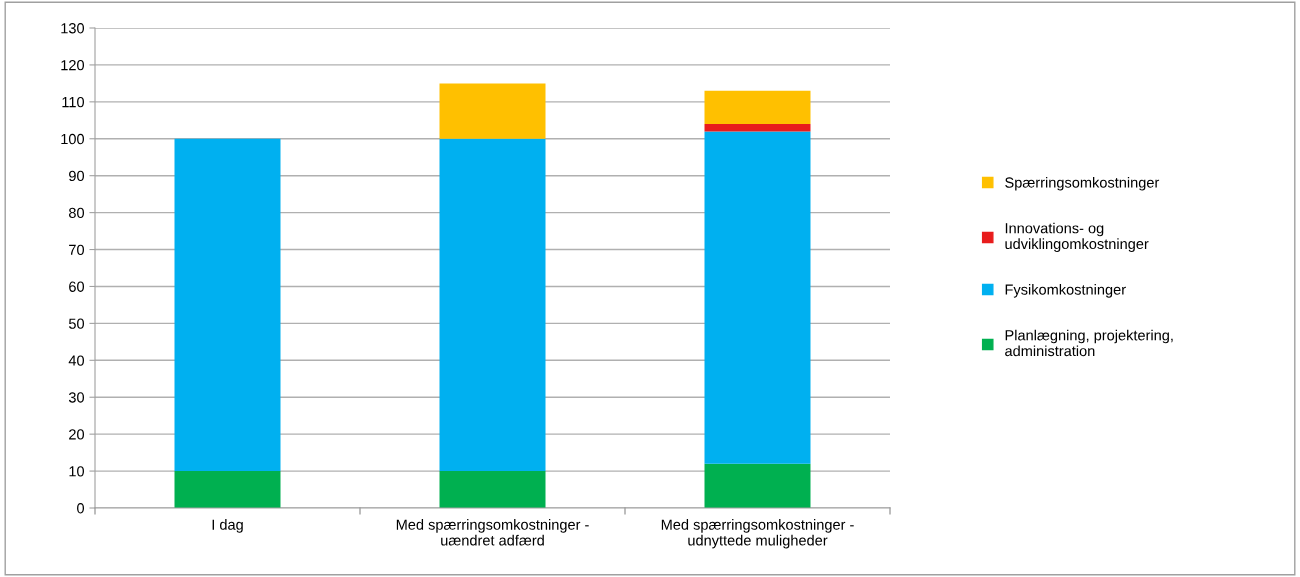 Image resolution: width=1300 pixels, height=577 pixels. What do you see at coordinates (492, 532) in the screenshot?
I see `x-tick-label: Med spærringsomkostninger - uændret adfærd` at bounding box center [492, 532].